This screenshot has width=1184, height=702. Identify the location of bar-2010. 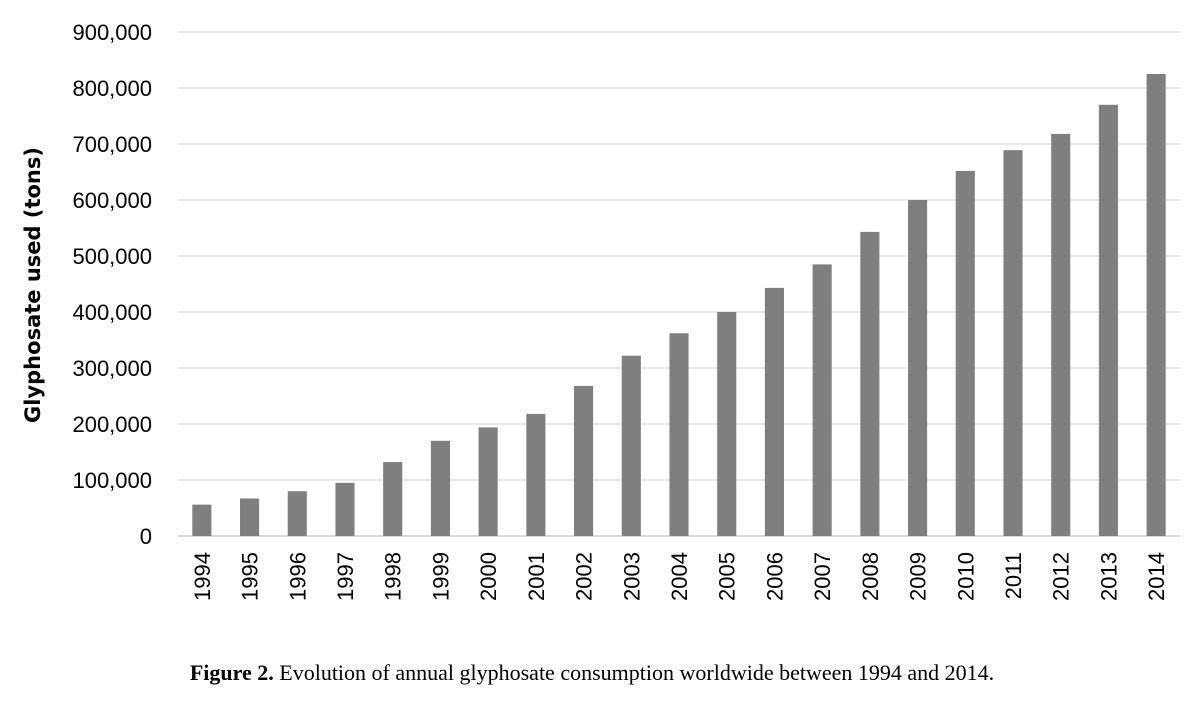
(965, 353).